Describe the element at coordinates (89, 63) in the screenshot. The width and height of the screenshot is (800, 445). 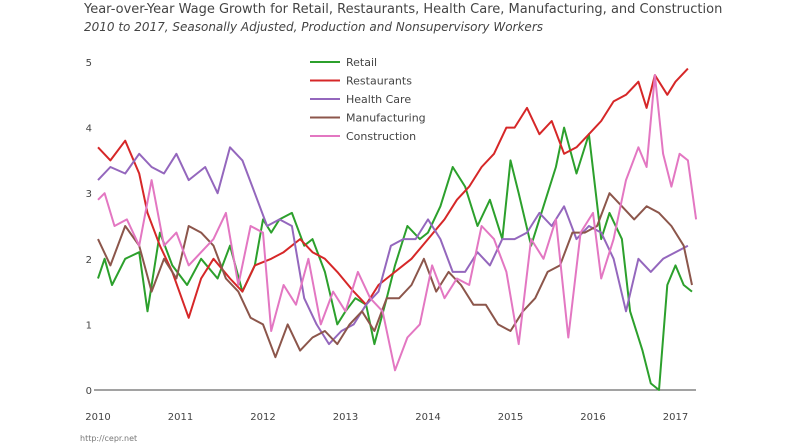
I see `y-tick-label: 5` at that location.